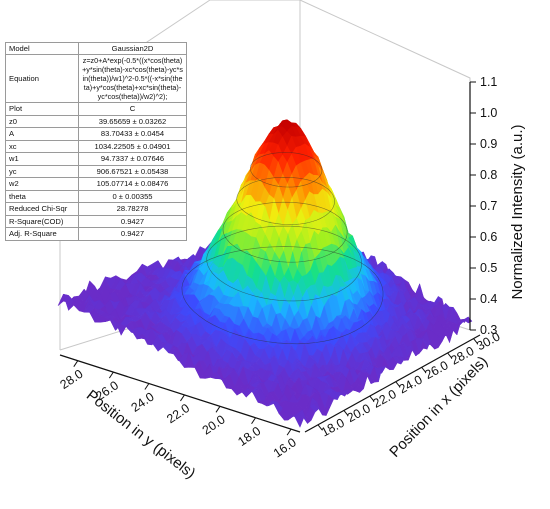 This screenshot has height=509, width=550. Describe the element at coordinates (132, 171) in the screenshot. I see `param-value: 906.67521 ± 0.05438` at that location.